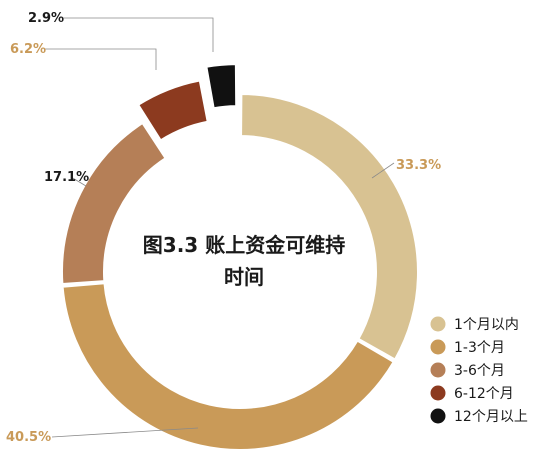 This screenshot has height=463, width=550. I want to click on value-label-1: 40.5%, so click(28, 437).